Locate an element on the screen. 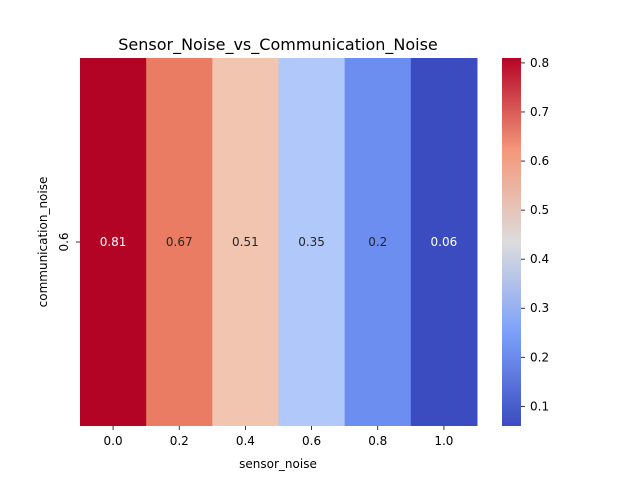  cell-value-label: 0.06 is located at coordinates (444, 242).